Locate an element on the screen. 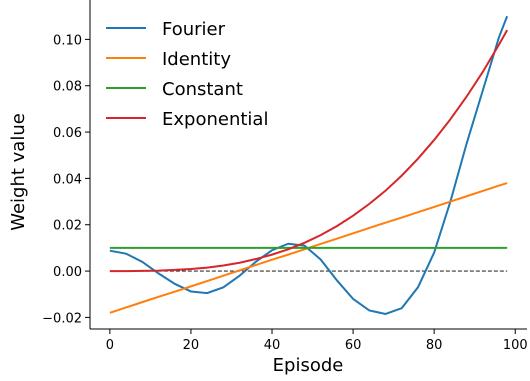 This screenshot has height=381, width=530. legend-label: Constant is located at coordinates (202, 89).